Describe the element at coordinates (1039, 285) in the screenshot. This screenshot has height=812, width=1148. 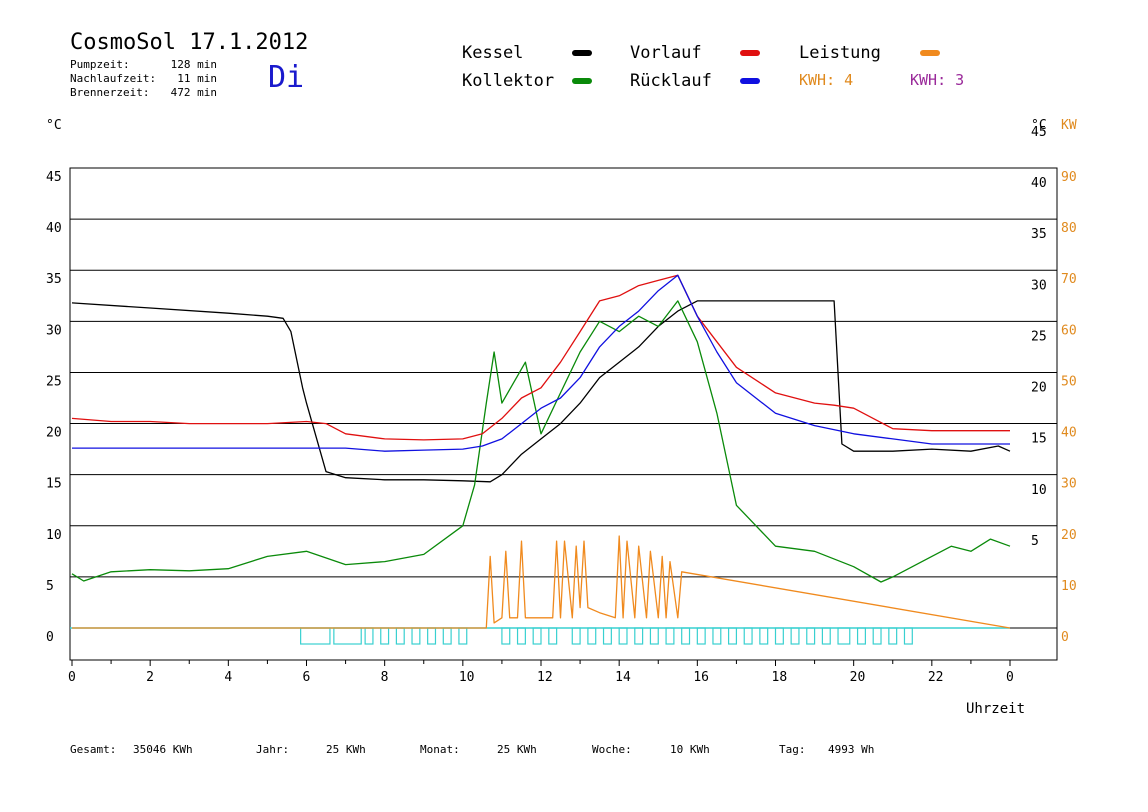
I see `y-tick-label-right: 30` at that location.